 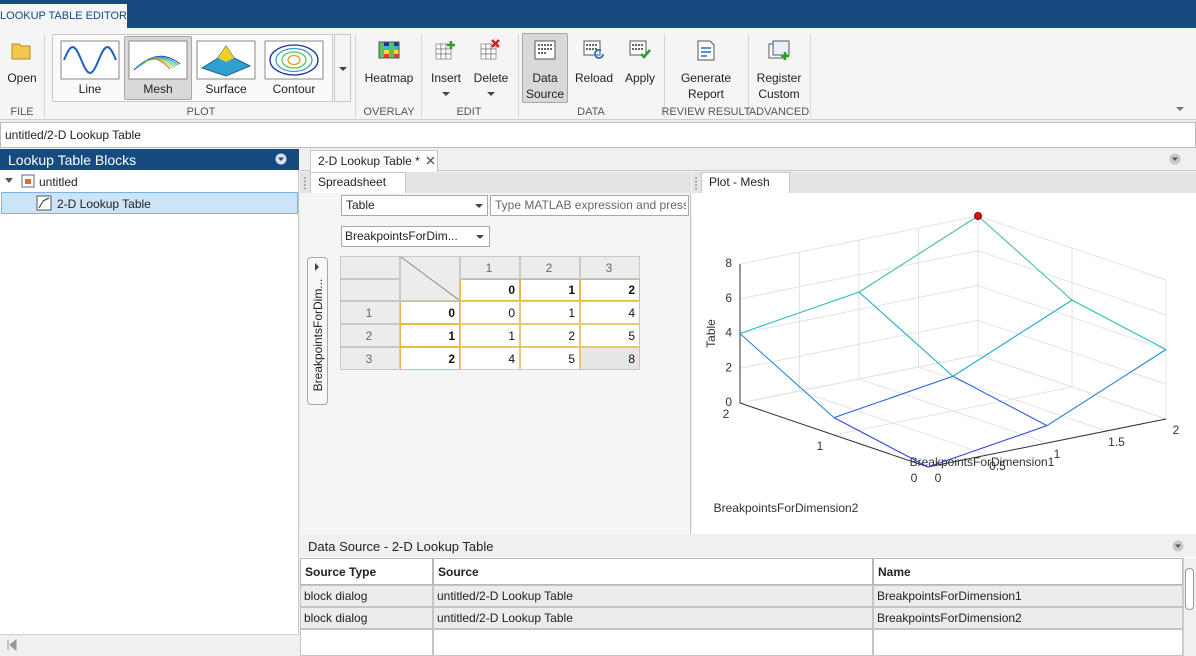 What do you see at coordinates (549, 268) in the screenshot?
I see `column-header-text: 2` at bounding box center [549, 268].